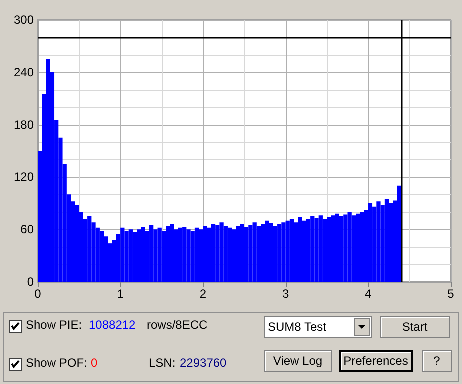  What do you see at coordinates (24, 177) in the screenshot?
I see `y-tick-label: 120` at bounding box center [24, 177].